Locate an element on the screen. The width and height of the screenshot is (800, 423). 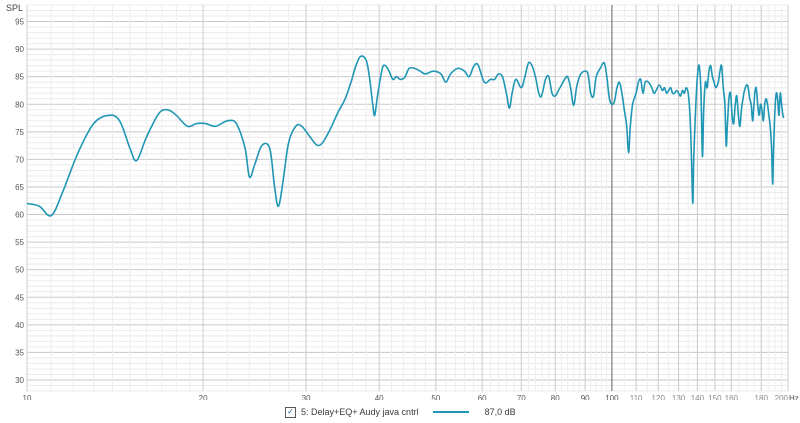
y-tick-label: 55 is located at coordinates (19, 242).